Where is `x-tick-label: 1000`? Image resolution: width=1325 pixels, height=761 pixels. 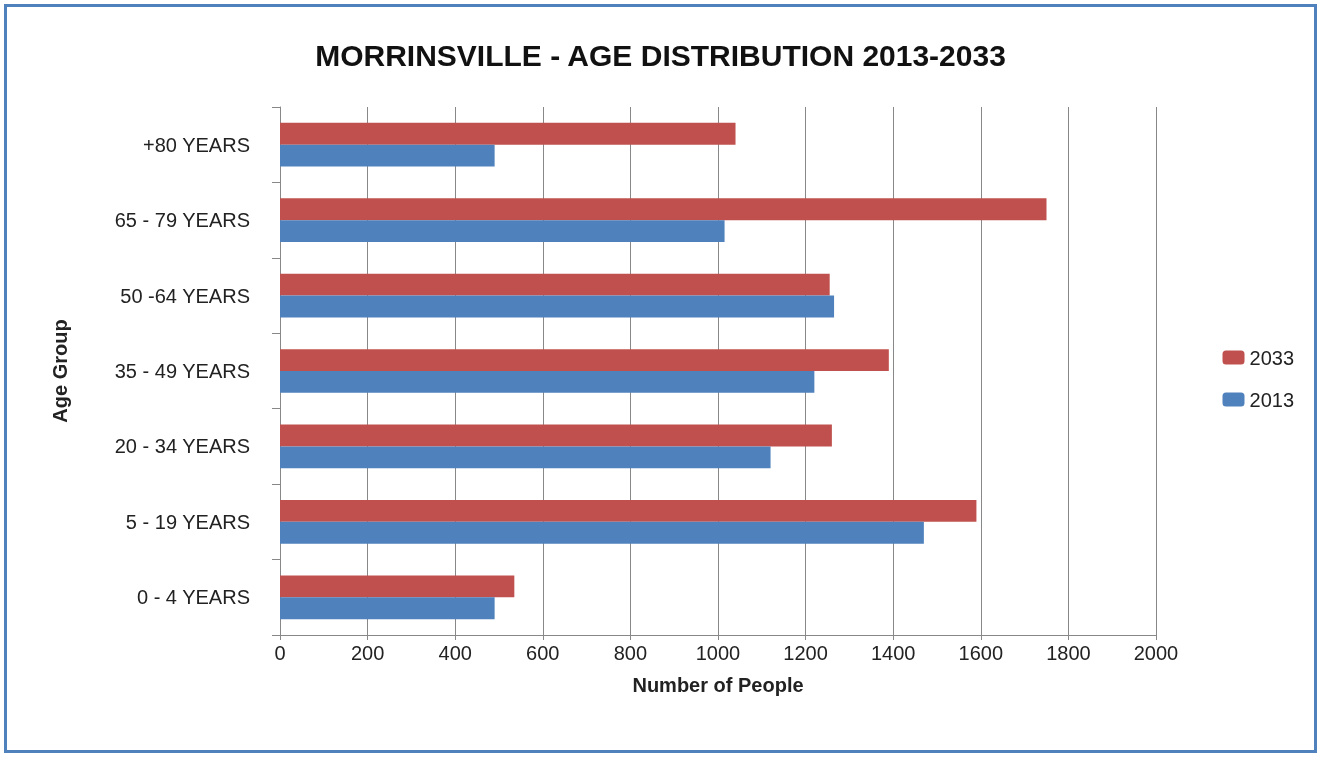 x-tick-label: 1000 is located at coordinates (718, 653).